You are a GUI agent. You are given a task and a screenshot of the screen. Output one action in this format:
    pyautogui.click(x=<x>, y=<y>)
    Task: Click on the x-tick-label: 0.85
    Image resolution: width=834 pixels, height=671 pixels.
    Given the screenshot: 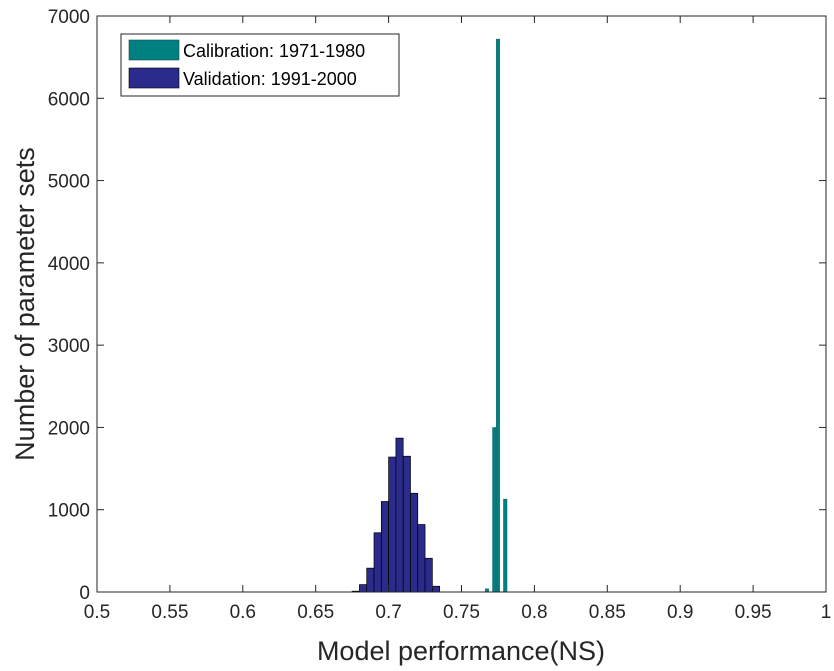 What is the action you would take?
    pyautogui.click(x=607, y=612)
    